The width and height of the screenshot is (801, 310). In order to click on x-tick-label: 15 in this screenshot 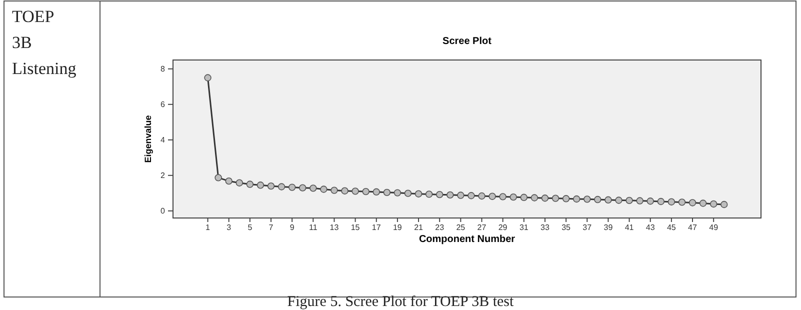, I will do `click(355, 227)`.